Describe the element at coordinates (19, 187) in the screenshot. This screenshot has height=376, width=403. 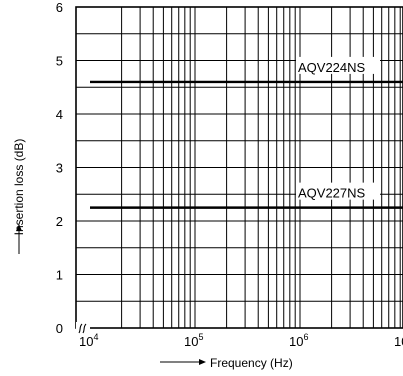
I see `y-axis-title: Insertion loss (dB)` at that location.